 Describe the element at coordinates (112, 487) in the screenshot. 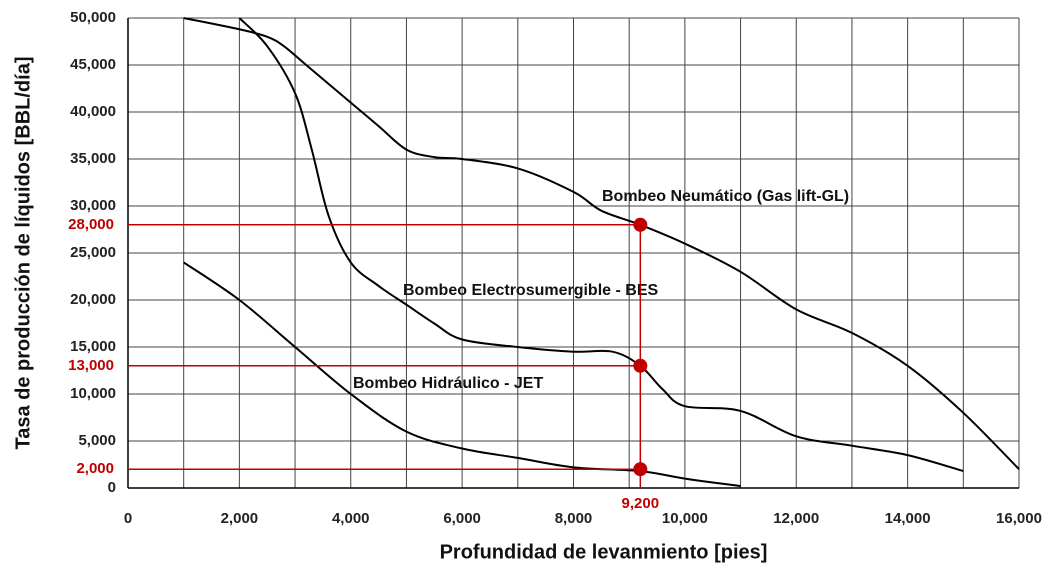

I see `y-tick-label: 0` at that location.